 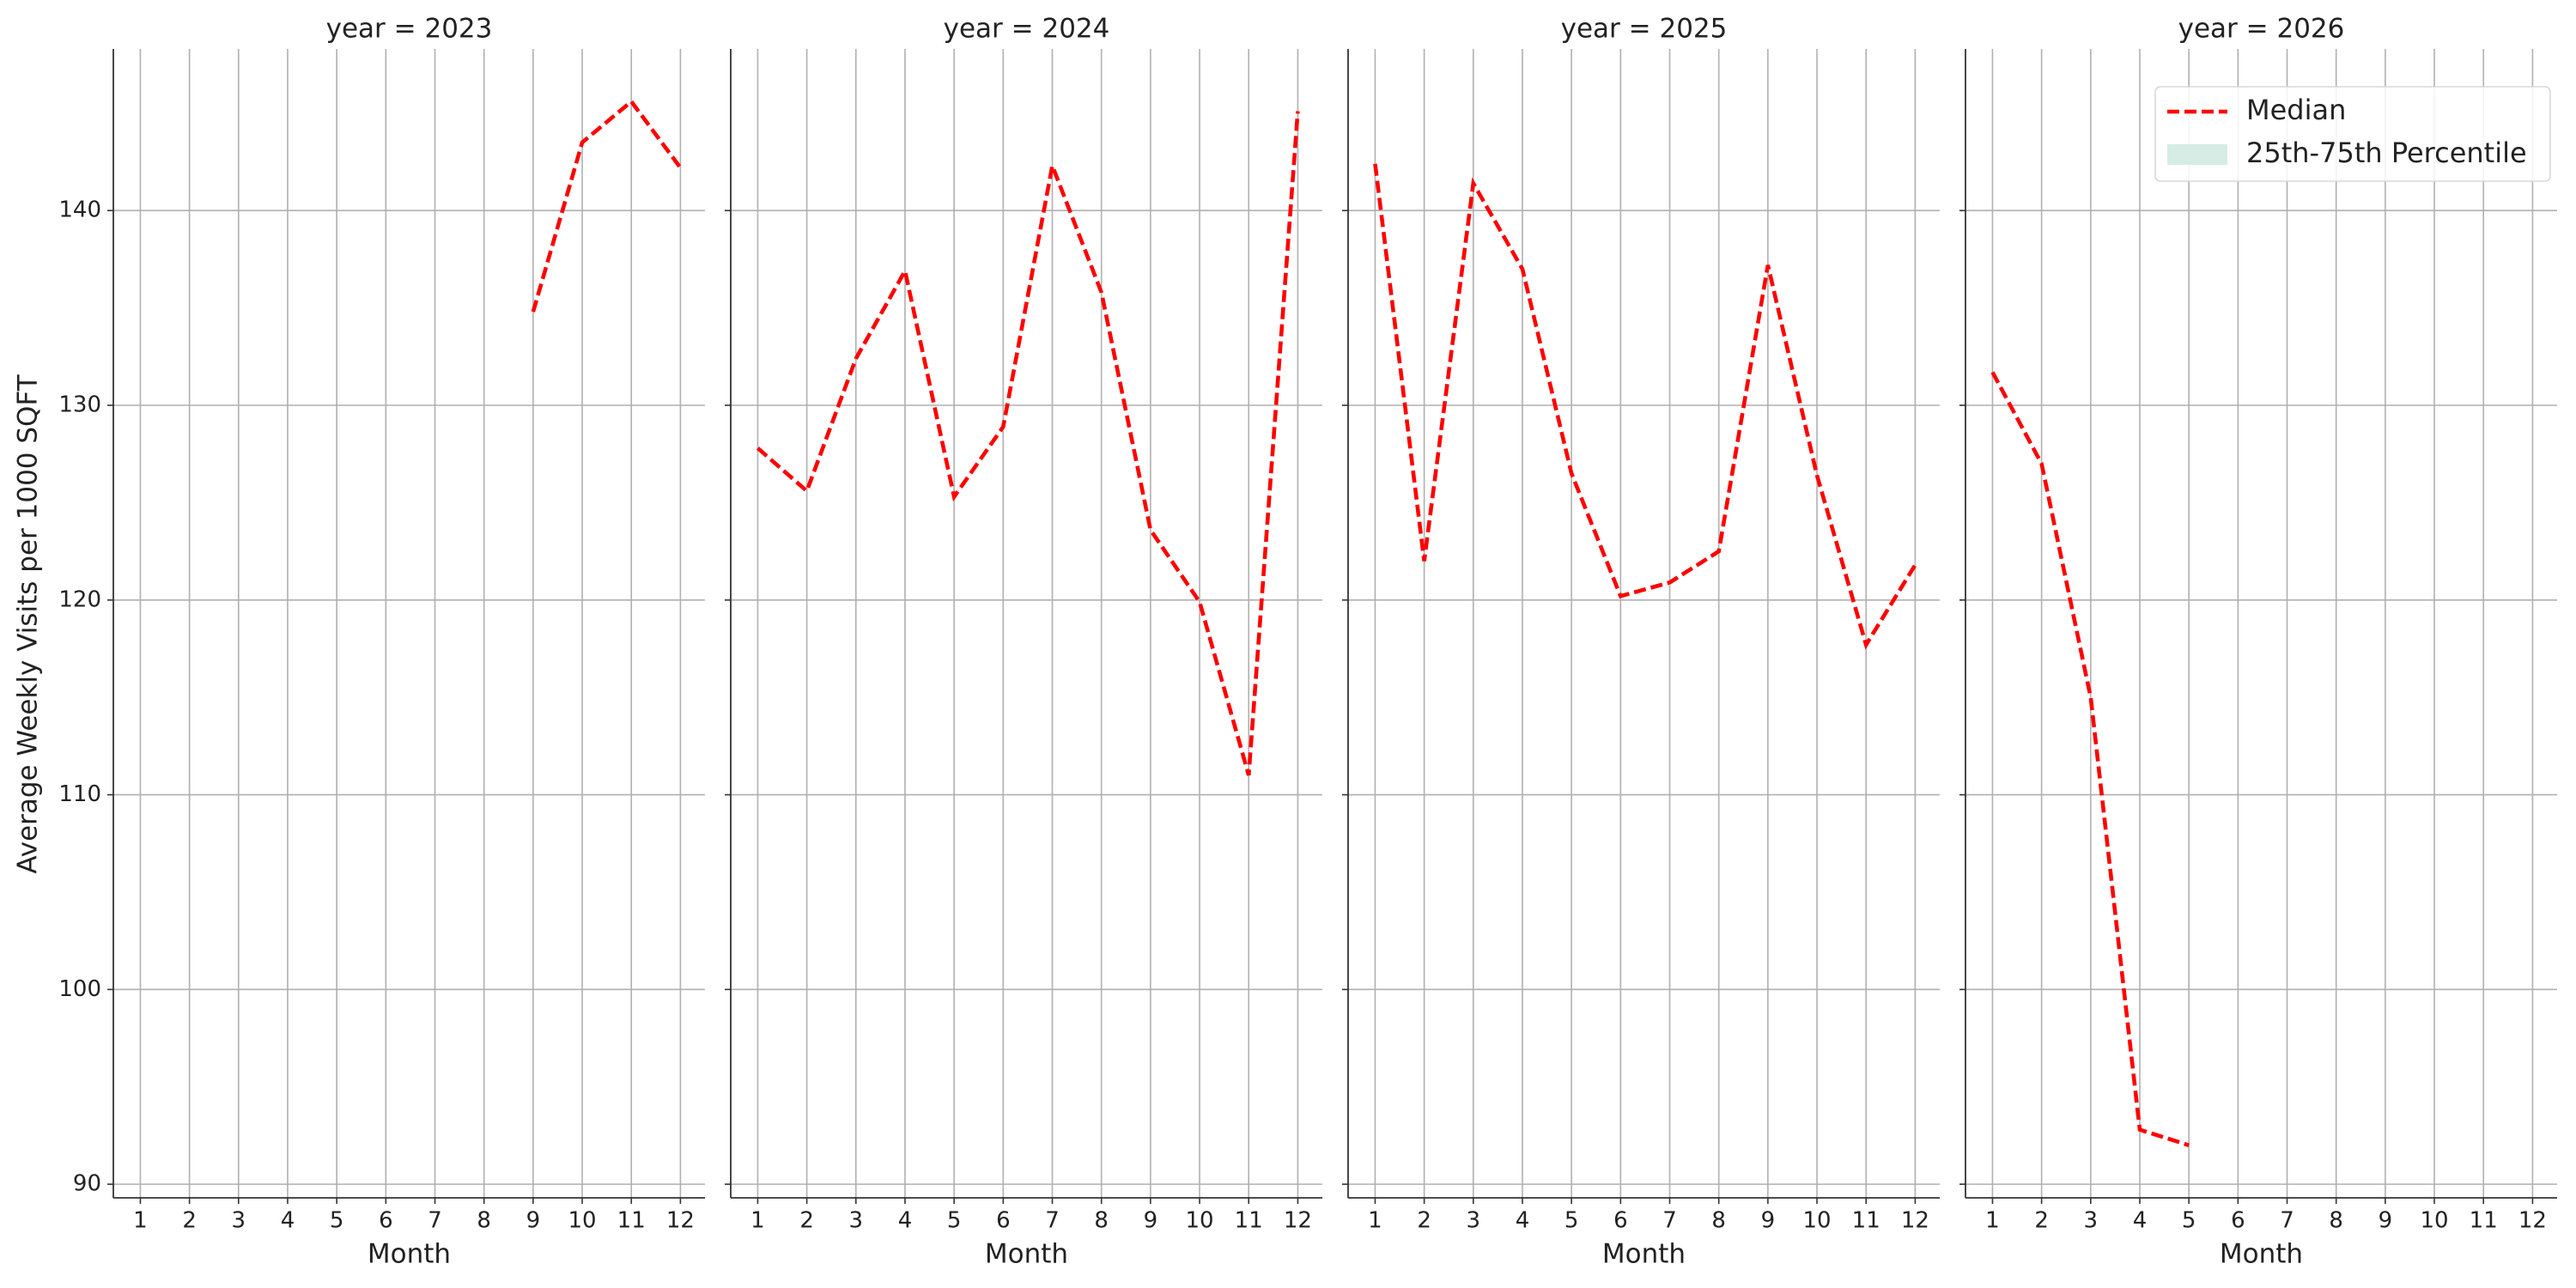 I want to click on legend-swatch, so click(x=2197, y=154).